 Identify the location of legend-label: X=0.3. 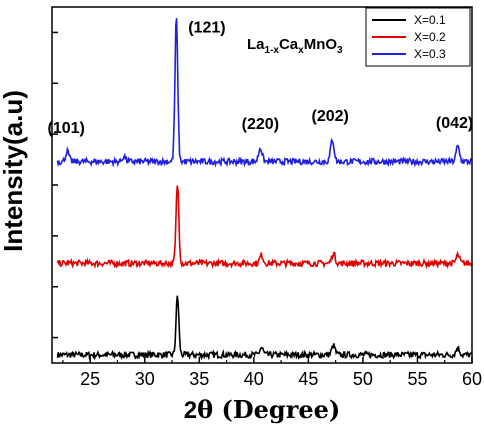
(430, 54).